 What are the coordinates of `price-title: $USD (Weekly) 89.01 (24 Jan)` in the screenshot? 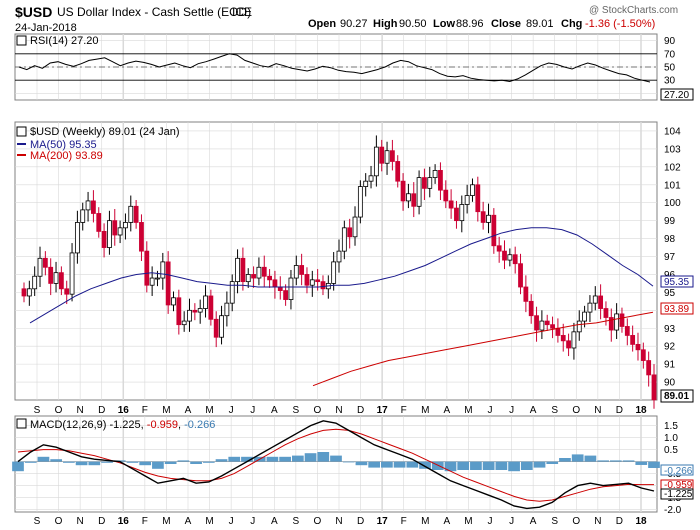 It's located at (105, 132).